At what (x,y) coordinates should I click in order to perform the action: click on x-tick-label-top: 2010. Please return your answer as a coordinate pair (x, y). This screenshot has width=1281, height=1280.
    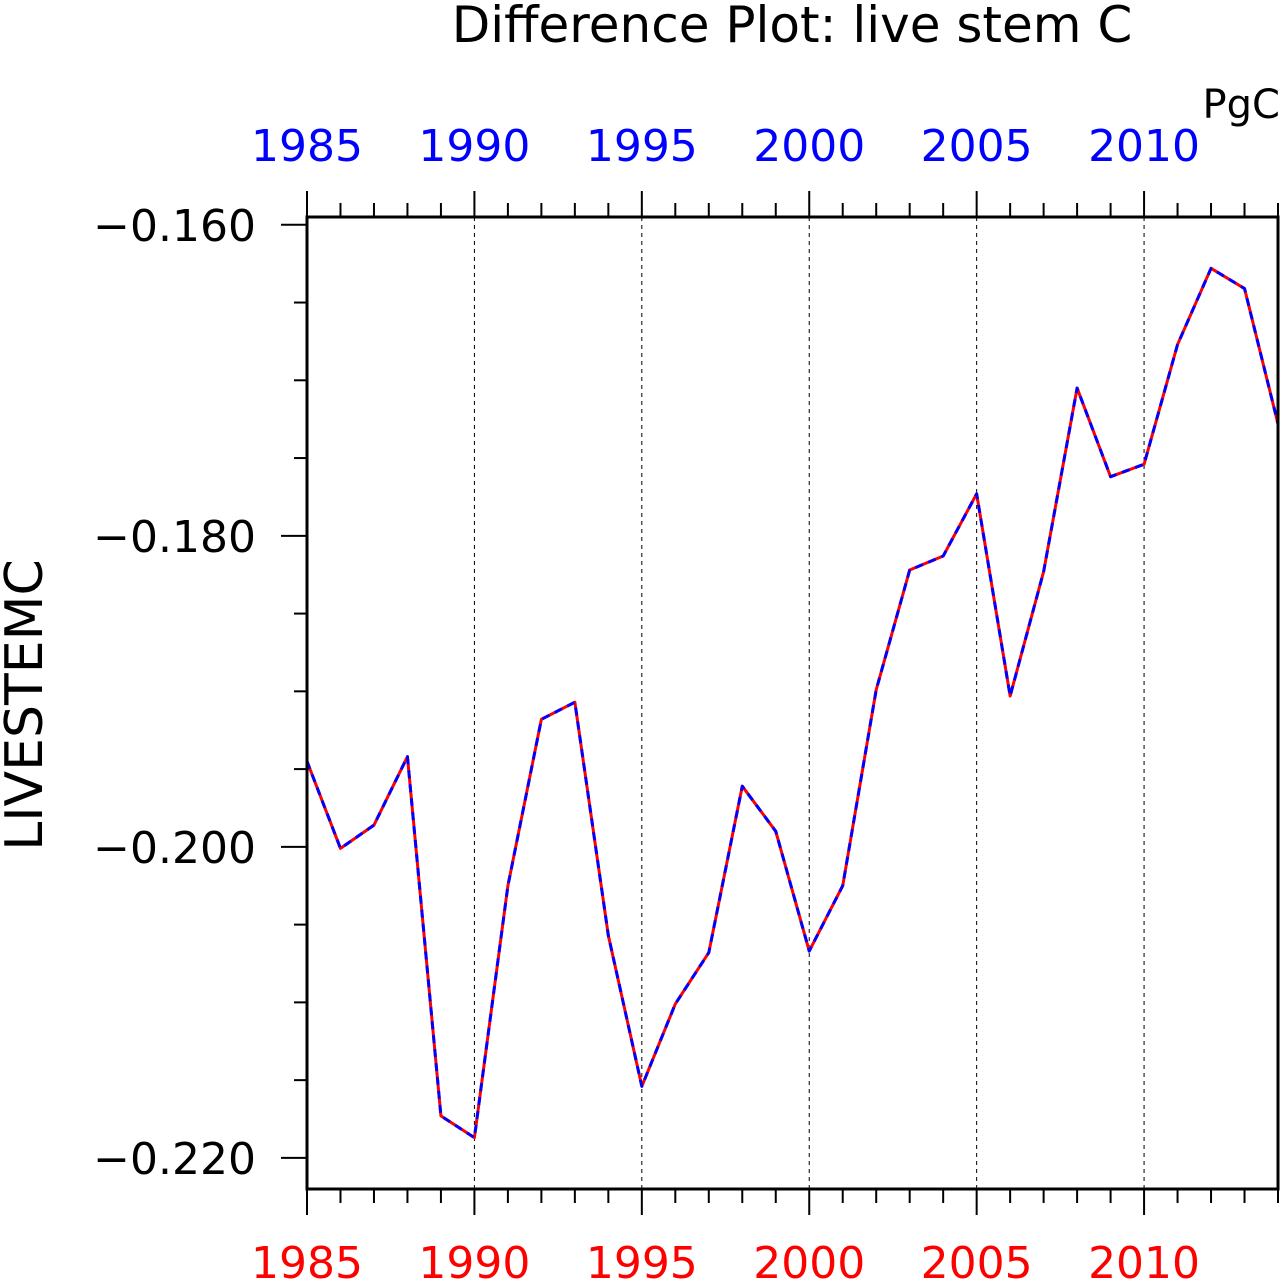
    Looking at the image, I should click on (1144, 146).